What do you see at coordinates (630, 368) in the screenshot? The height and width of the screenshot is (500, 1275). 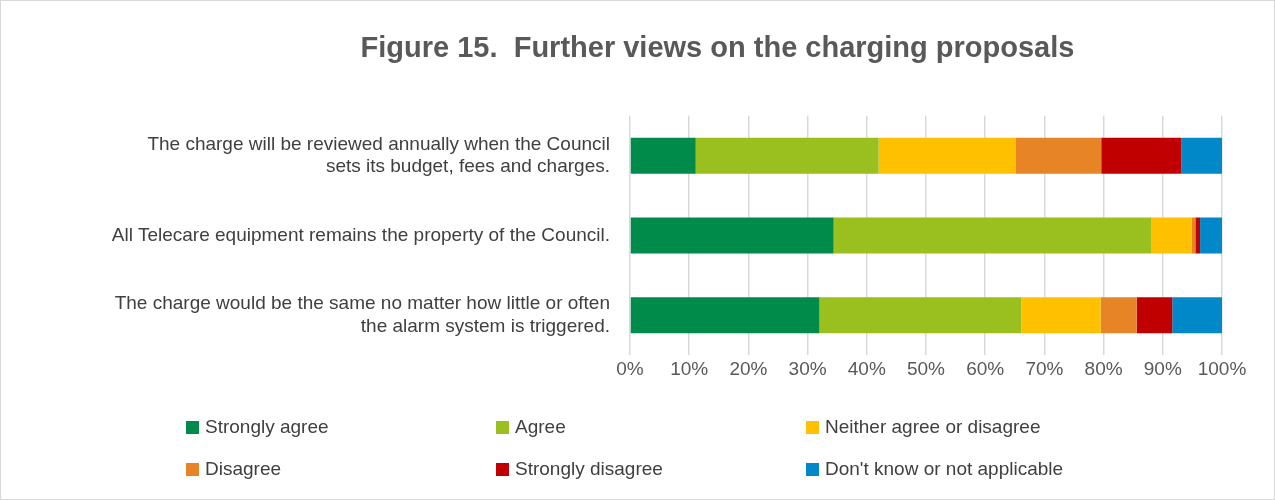 I see `x-tick-label: 0%` at bounding box center [630, 368].